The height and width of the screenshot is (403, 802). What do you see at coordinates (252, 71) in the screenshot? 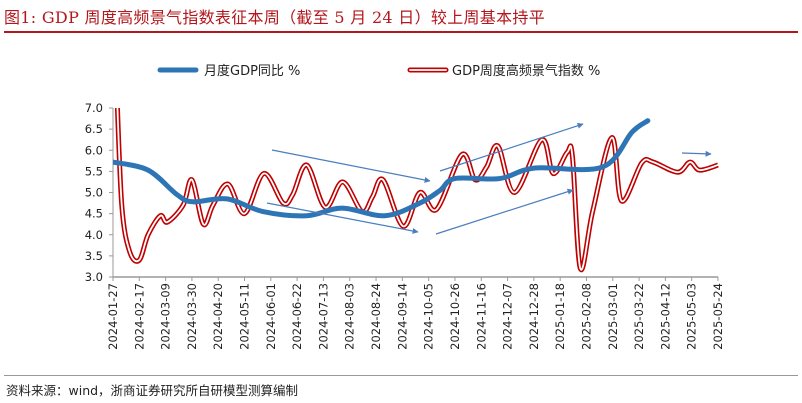
I see `legend-label-gdp-monthly: 月度GDP同比 %` at bounding box center [252, 71].